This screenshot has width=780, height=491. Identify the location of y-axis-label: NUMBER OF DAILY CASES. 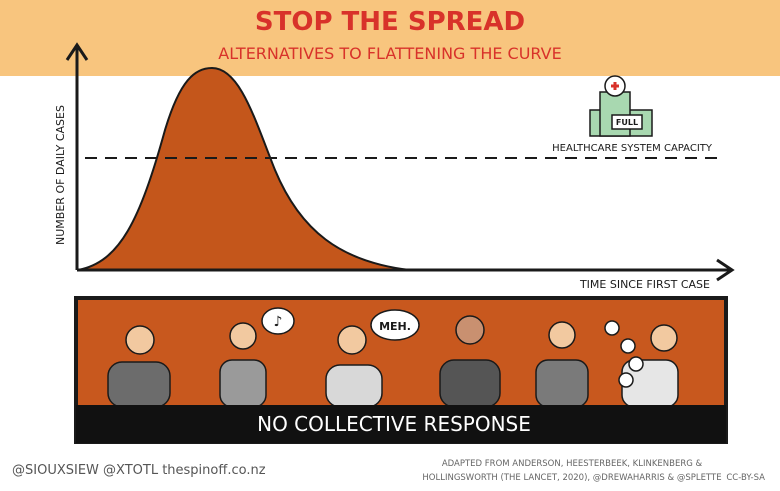
(60, 175).